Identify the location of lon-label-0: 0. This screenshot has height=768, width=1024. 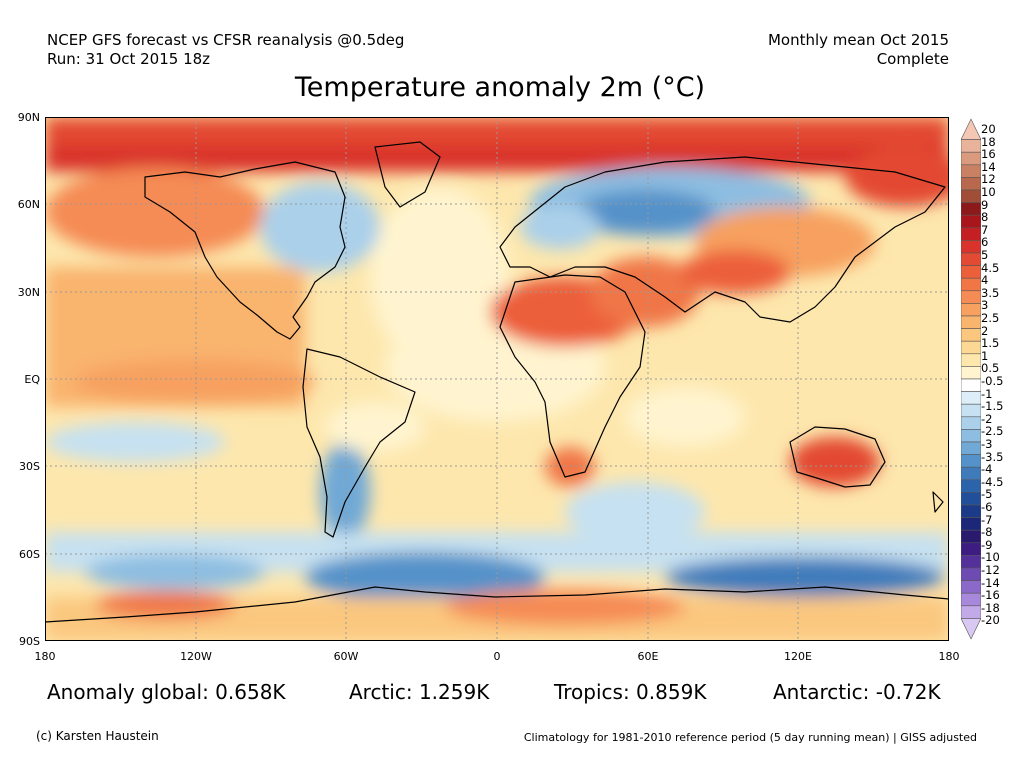
(497, 656).